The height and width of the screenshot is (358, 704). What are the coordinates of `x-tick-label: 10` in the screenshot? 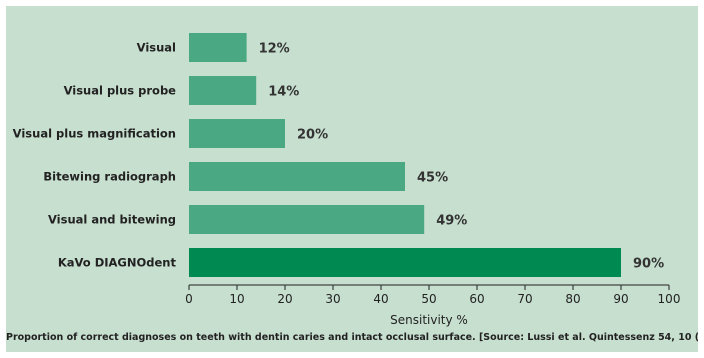 It's located at (236, 299).